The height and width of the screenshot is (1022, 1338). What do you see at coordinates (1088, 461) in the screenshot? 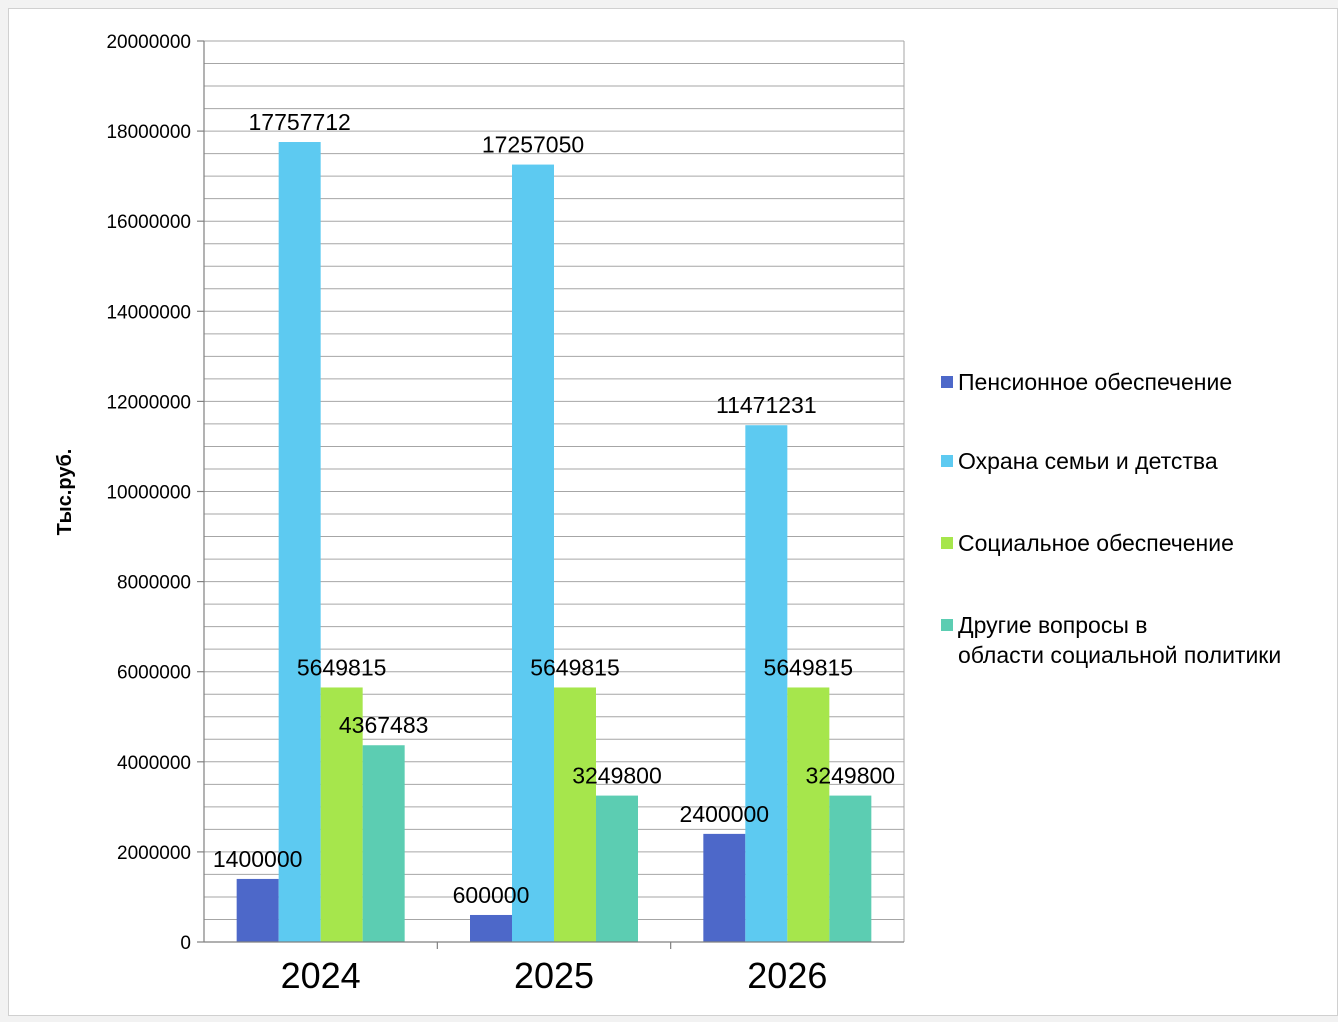
I see `legend-label: Охрана семьи и детства` at bounding box center [1088, 461].